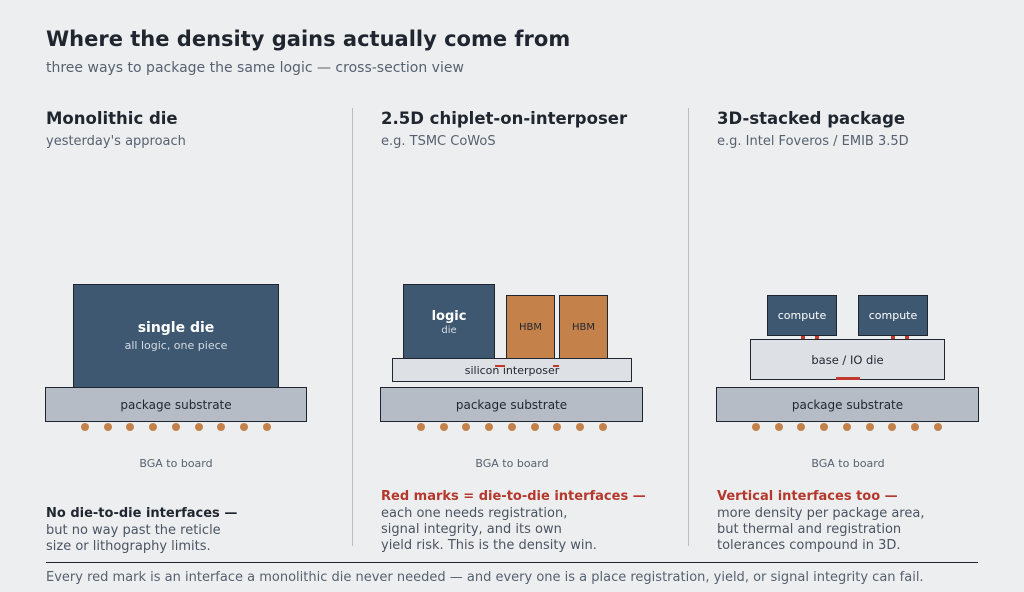 The height and width of the screenshot is (592, 1024). I want to click on single-die-label: single die, so click(176, 328).